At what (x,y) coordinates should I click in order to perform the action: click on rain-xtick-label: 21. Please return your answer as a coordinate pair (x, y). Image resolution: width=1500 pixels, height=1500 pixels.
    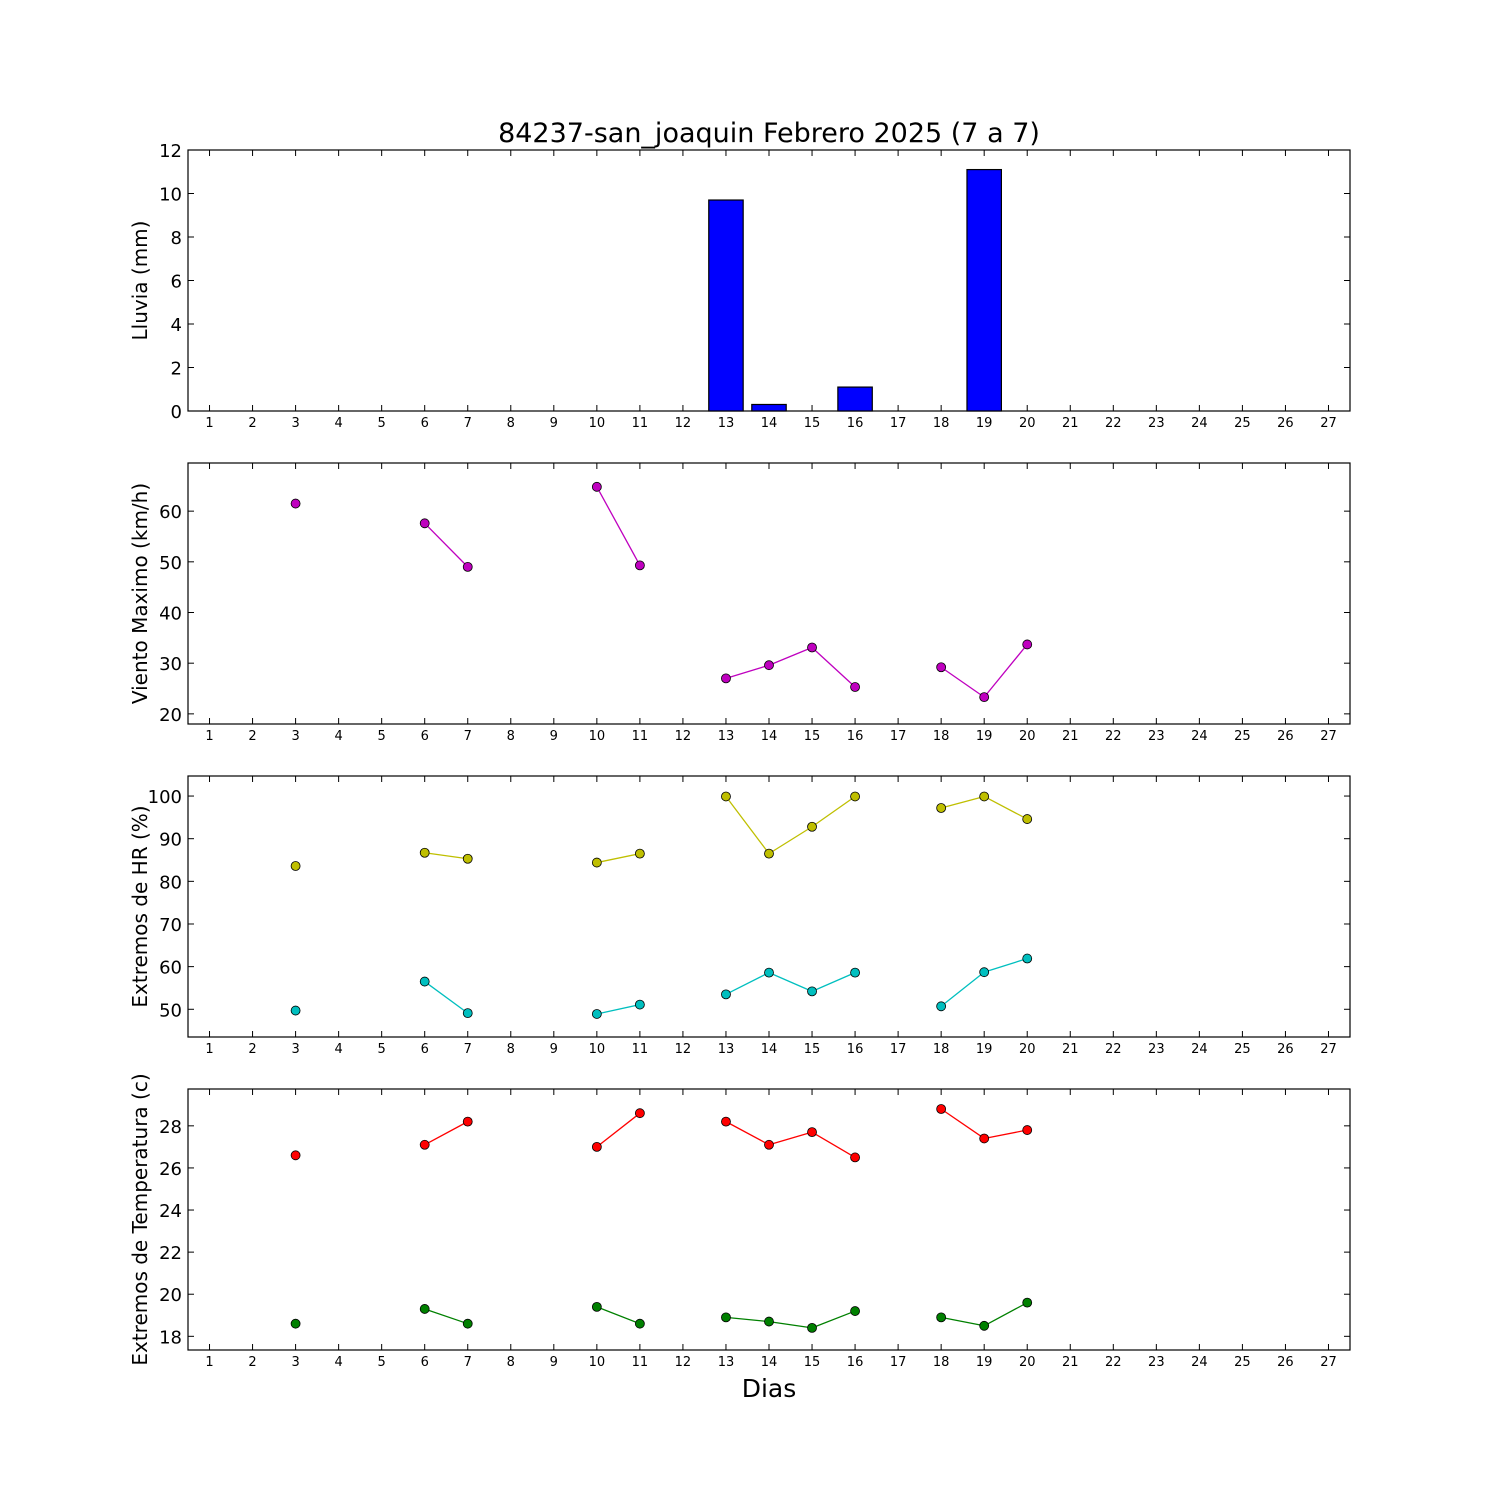
    Looking at the image, I should click on (1070, 423).